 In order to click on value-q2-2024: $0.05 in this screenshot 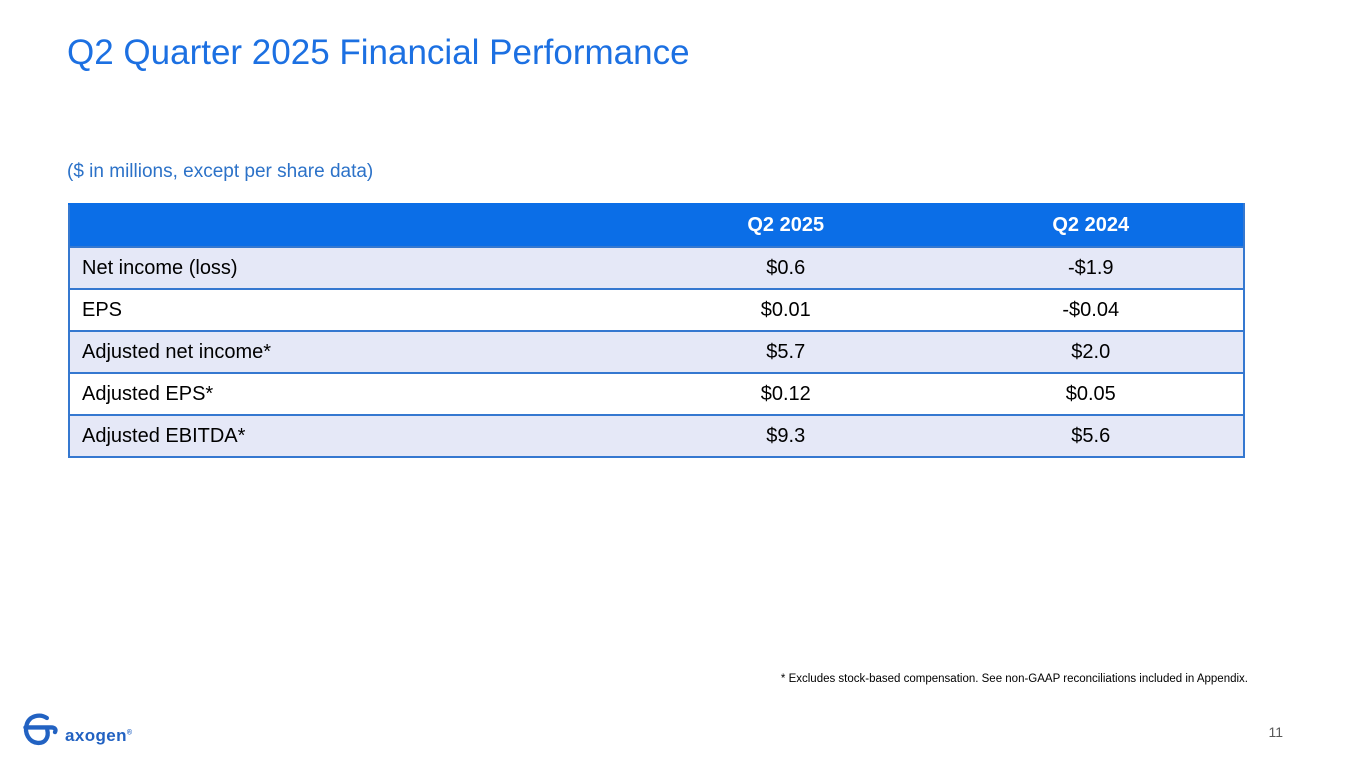, I will do `click(1091, 394)`.